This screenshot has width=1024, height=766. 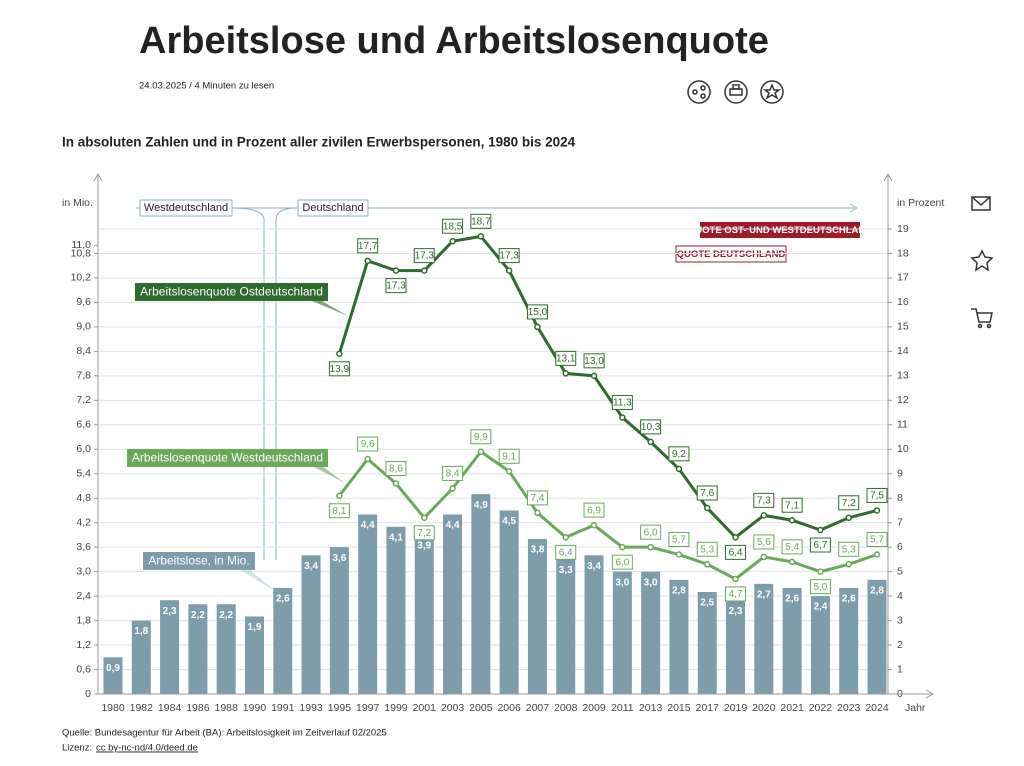 What do you see at coordinates (792, 599) in the screenshot?
I see `bar-label: 2,6` at bounding box center [792, 599].